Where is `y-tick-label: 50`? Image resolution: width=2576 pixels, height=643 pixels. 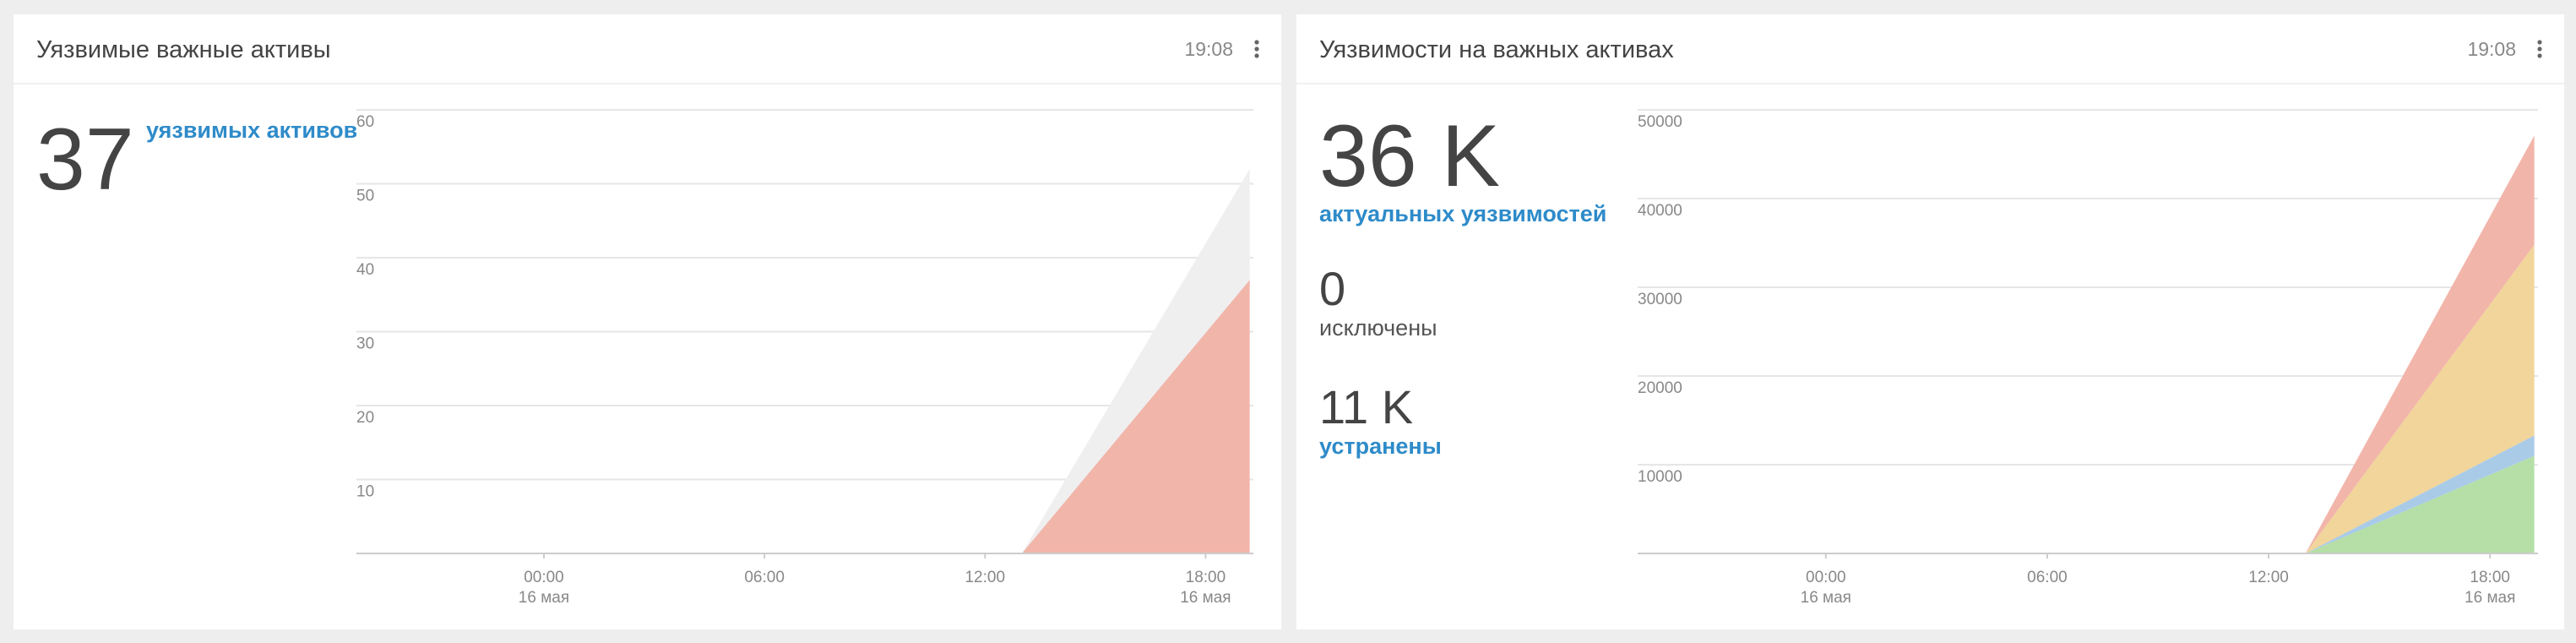
y-tick-label: 50 is located at coordinates (365, 196).